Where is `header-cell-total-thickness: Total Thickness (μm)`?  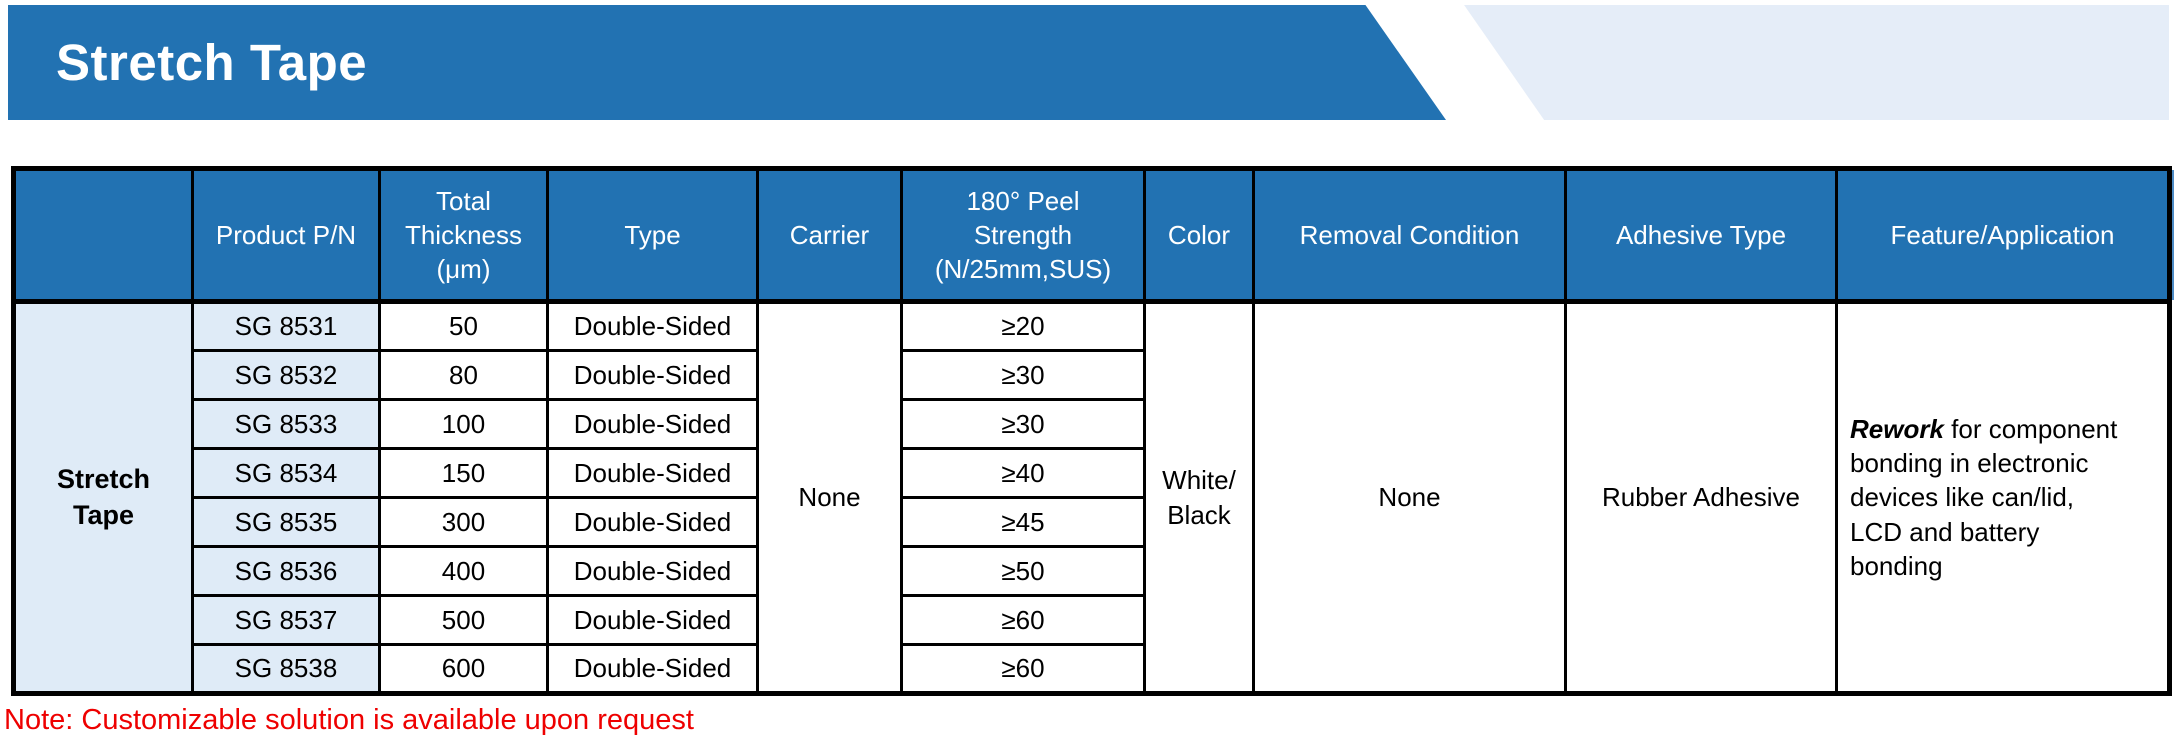
header-cell-total-thickness: Total Thickness (μm) is located at coordinates (463, 235).